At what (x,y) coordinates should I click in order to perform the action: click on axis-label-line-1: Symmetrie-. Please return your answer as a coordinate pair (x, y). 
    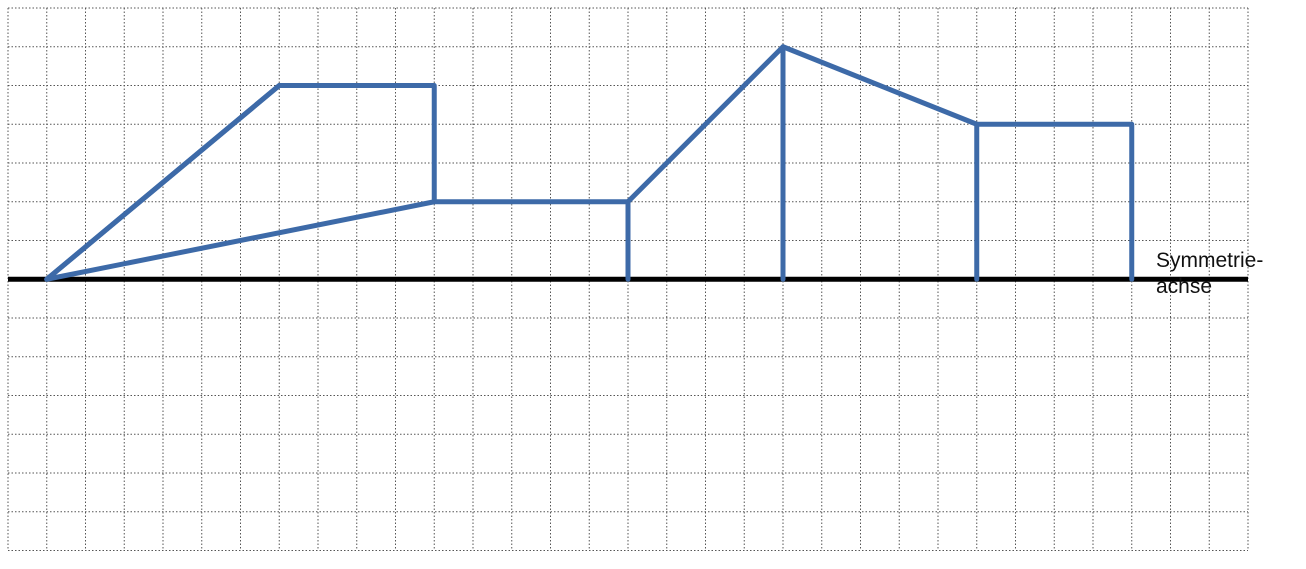
    Looking at the image, I should click on (1210, 260).